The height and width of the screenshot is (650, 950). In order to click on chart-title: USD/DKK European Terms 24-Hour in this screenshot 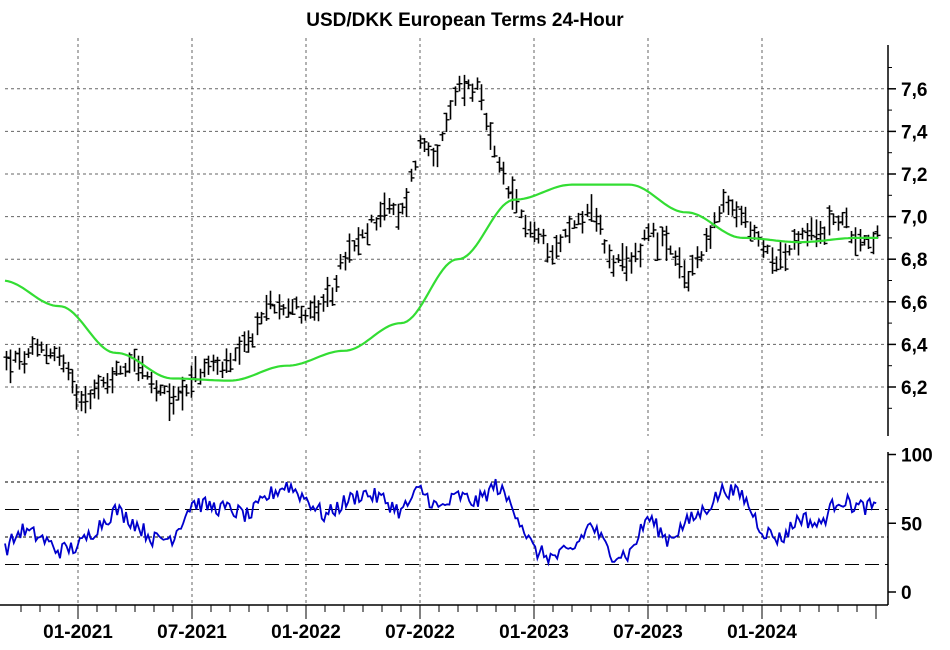, I will do `click(465, 20)`.